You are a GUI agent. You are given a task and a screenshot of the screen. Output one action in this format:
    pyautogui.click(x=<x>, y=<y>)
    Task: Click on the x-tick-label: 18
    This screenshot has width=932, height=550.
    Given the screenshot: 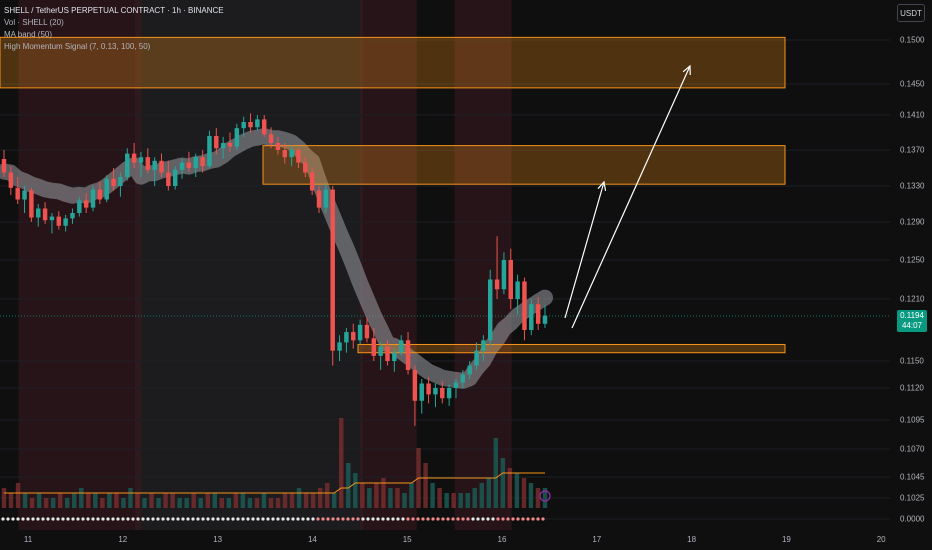 What is the action you would take?
    pyautogui.click(x=692, y=539)
    